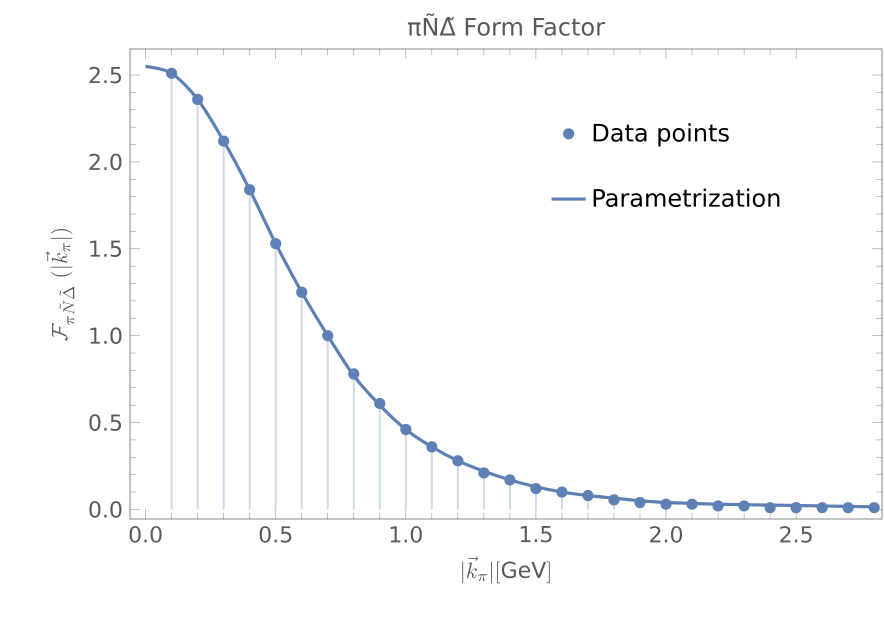 The width and height of the screenshot is (885, 624). I want to click on y-tick-label: 2.5, so click(106, 75).